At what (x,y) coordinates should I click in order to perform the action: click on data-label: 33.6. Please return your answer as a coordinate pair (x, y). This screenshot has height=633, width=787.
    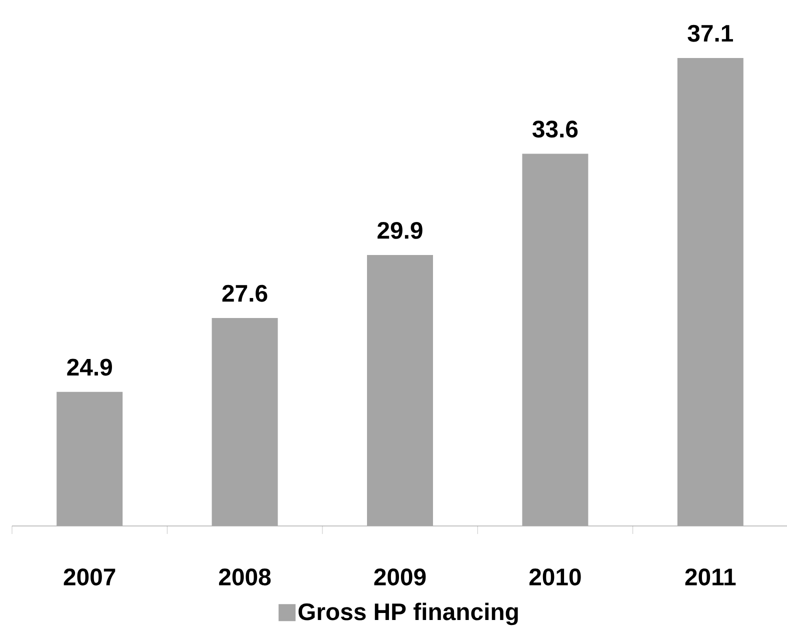
    Looking at the image, I should click on (555, 129).